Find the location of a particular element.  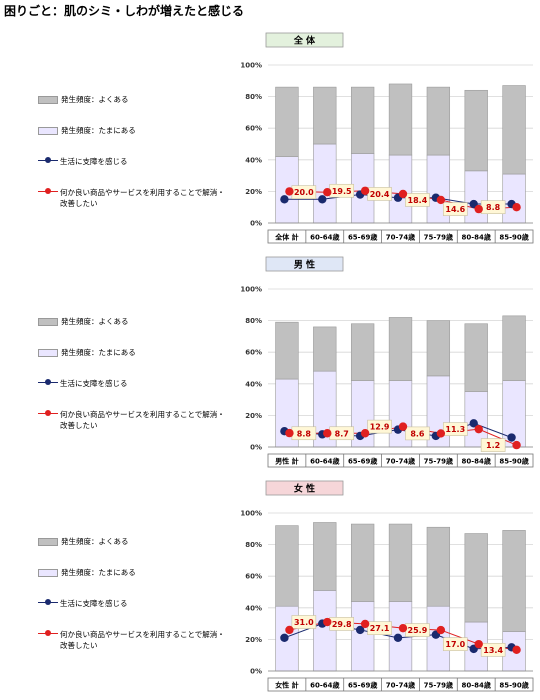

sometimes-swatch is located at coordinates (48, 353).